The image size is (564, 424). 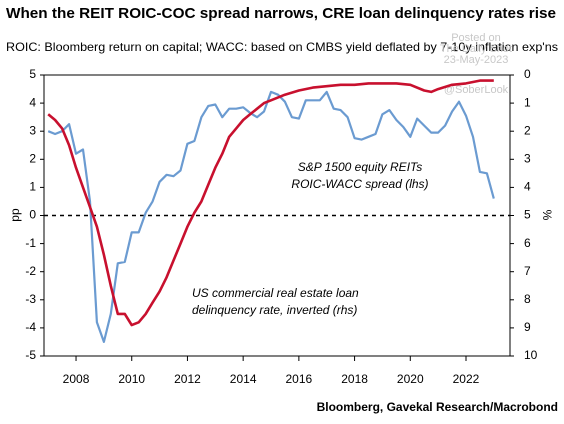 What do you see at coordinates (360, 167) in the screenshot?
I see `series-label: S&P 1500 equity REITs` at bounding box center [360, 167].